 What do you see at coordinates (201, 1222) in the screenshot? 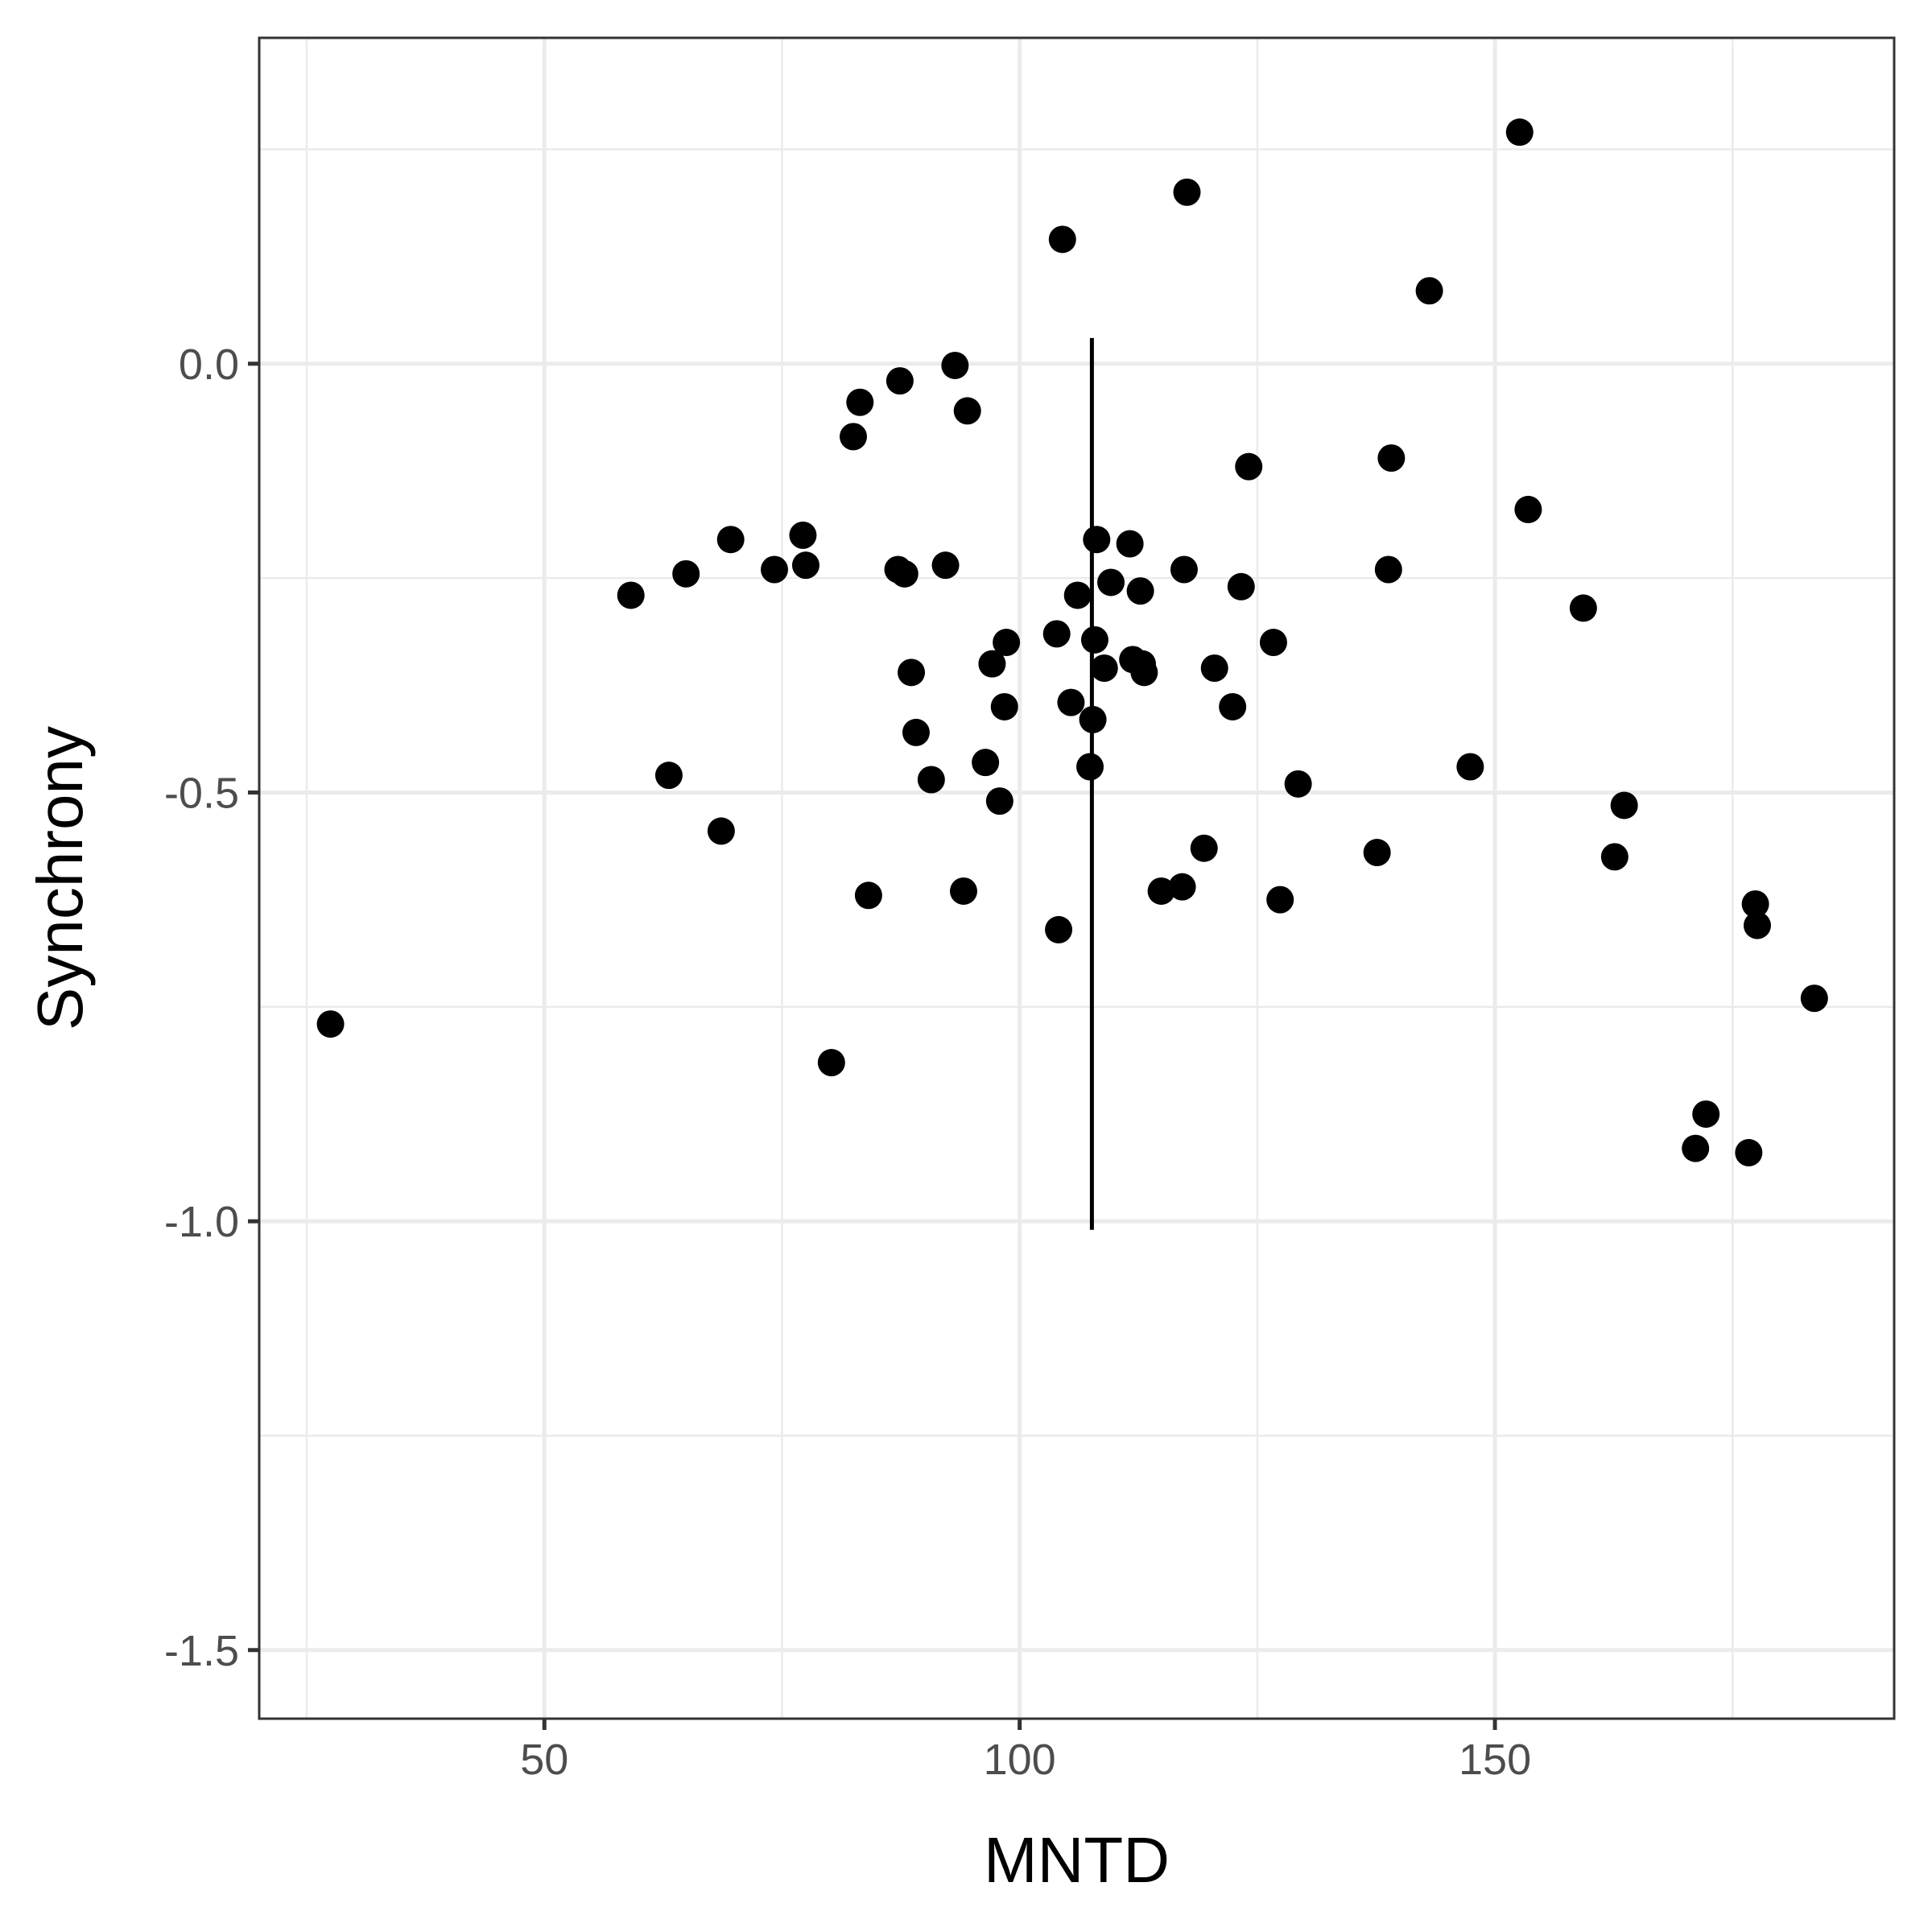
I see `y-tick-label: -1.0` at bounding box center [201, 1222].